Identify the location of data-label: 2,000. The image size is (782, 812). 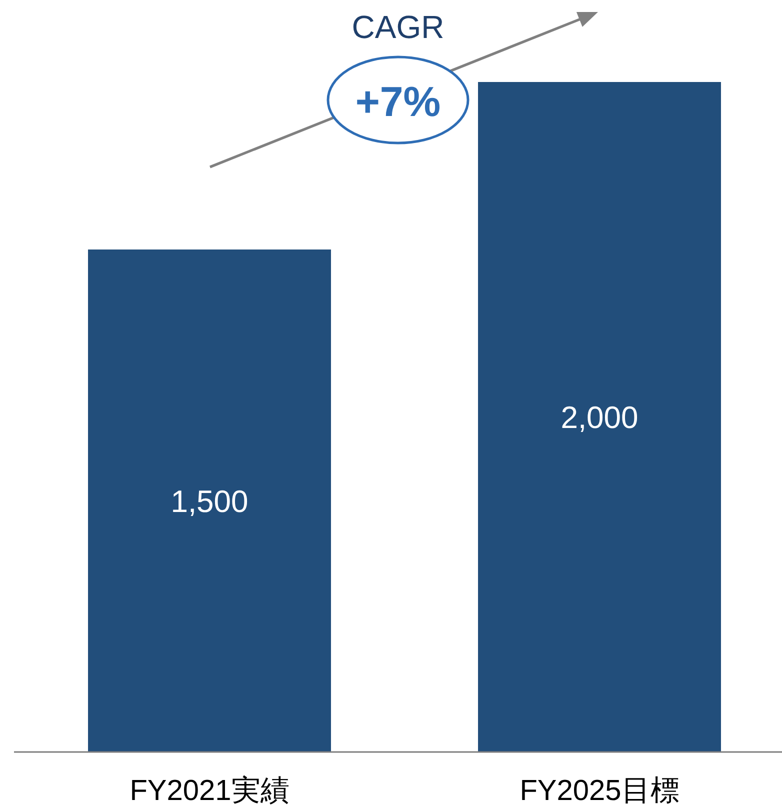
(599, 417).